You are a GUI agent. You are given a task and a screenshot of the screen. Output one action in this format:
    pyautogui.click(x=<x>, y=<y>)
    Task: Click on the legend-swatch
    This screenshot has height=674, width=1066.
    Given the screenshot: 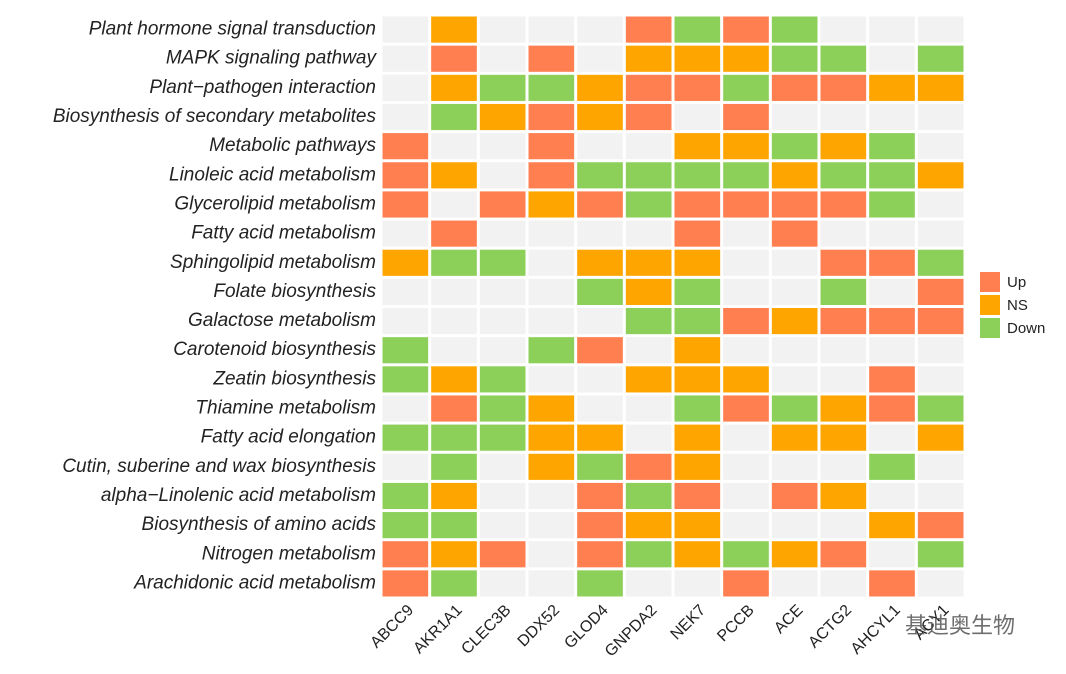 What is the action you would take?
    pyautogui.click(x=990, y=305)
    